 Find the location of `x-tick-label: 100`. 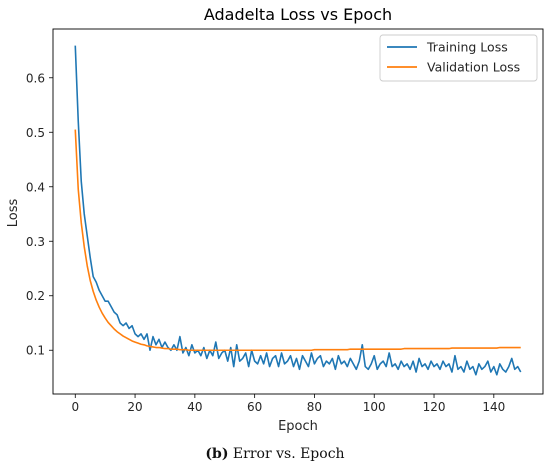

x-tick-label: 100 is located at coordinates (374, 407).